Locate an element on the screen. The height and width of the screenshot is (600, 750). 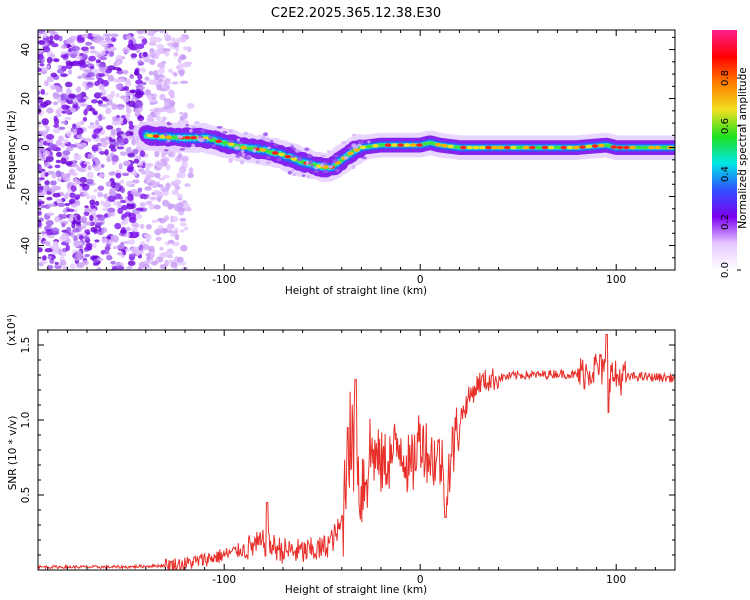
snr-y-multiplier: (x10⁴) is located at coordinates (12, 330).